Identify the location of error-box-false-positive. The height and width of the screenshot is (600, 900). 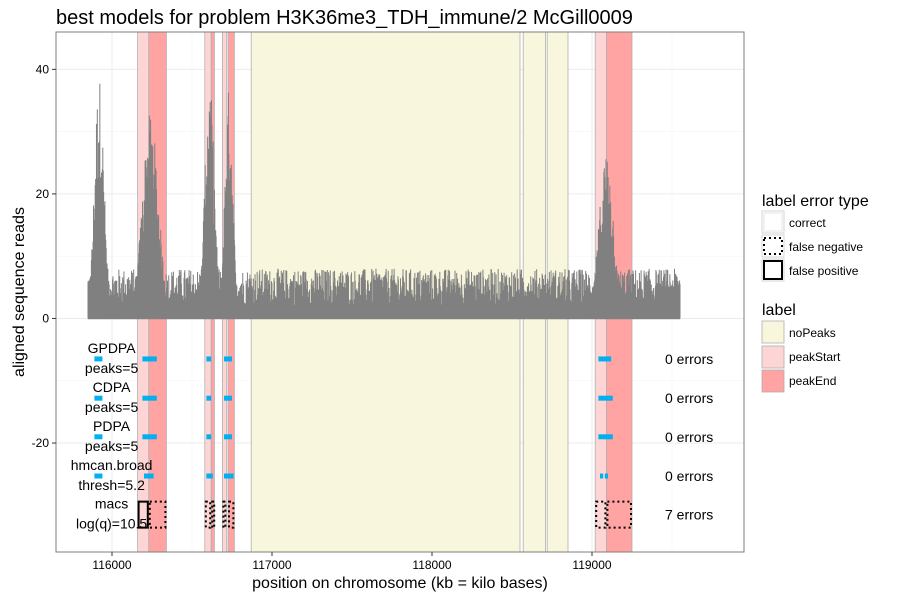
(143, 514).